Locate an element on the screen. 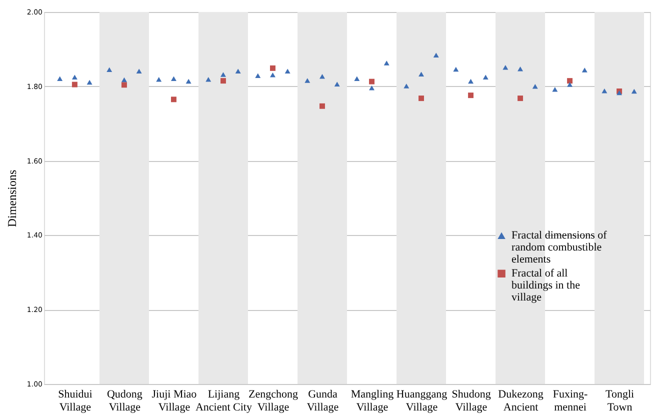 Image resolution: width=664 pixels, height=417 pixels. y-axis-title: Dimensions is located at coordinates (11, 199).